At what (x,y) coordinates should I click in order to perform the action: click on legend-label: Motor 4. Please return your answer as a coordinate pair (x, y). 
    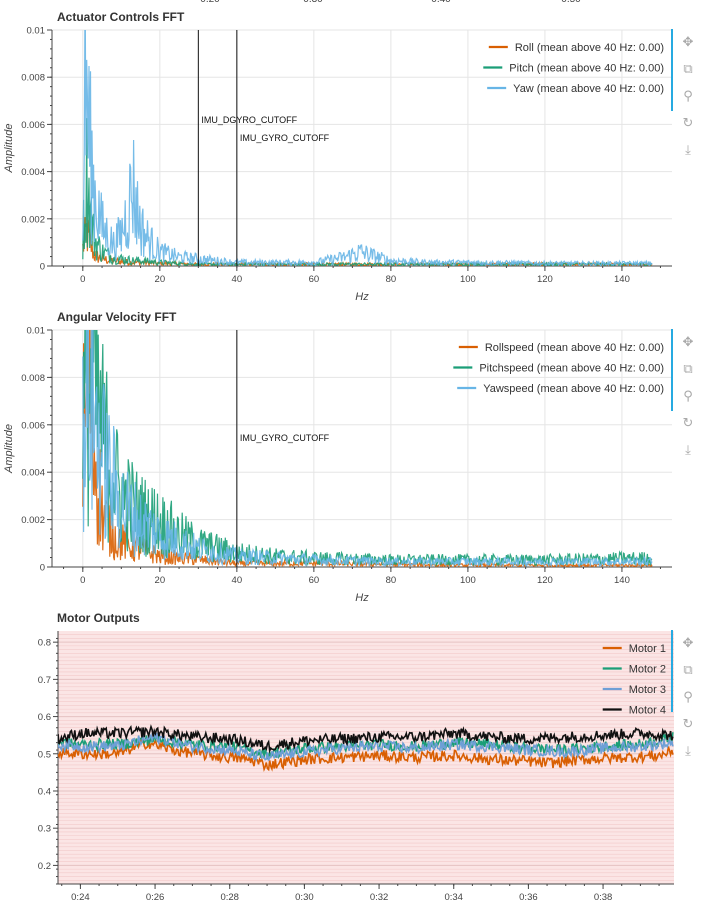
    Looking at the image, I should click on (647, 711).